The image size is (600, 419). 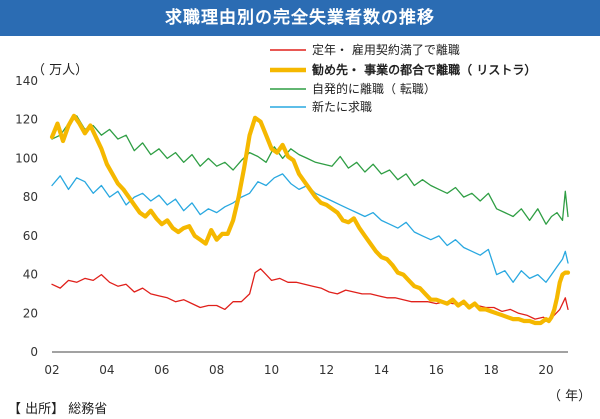 What do you see at coordinates (30, 313) in the screenshot?
I see `y-tick-label: 20` at bounding box center [30, 313].